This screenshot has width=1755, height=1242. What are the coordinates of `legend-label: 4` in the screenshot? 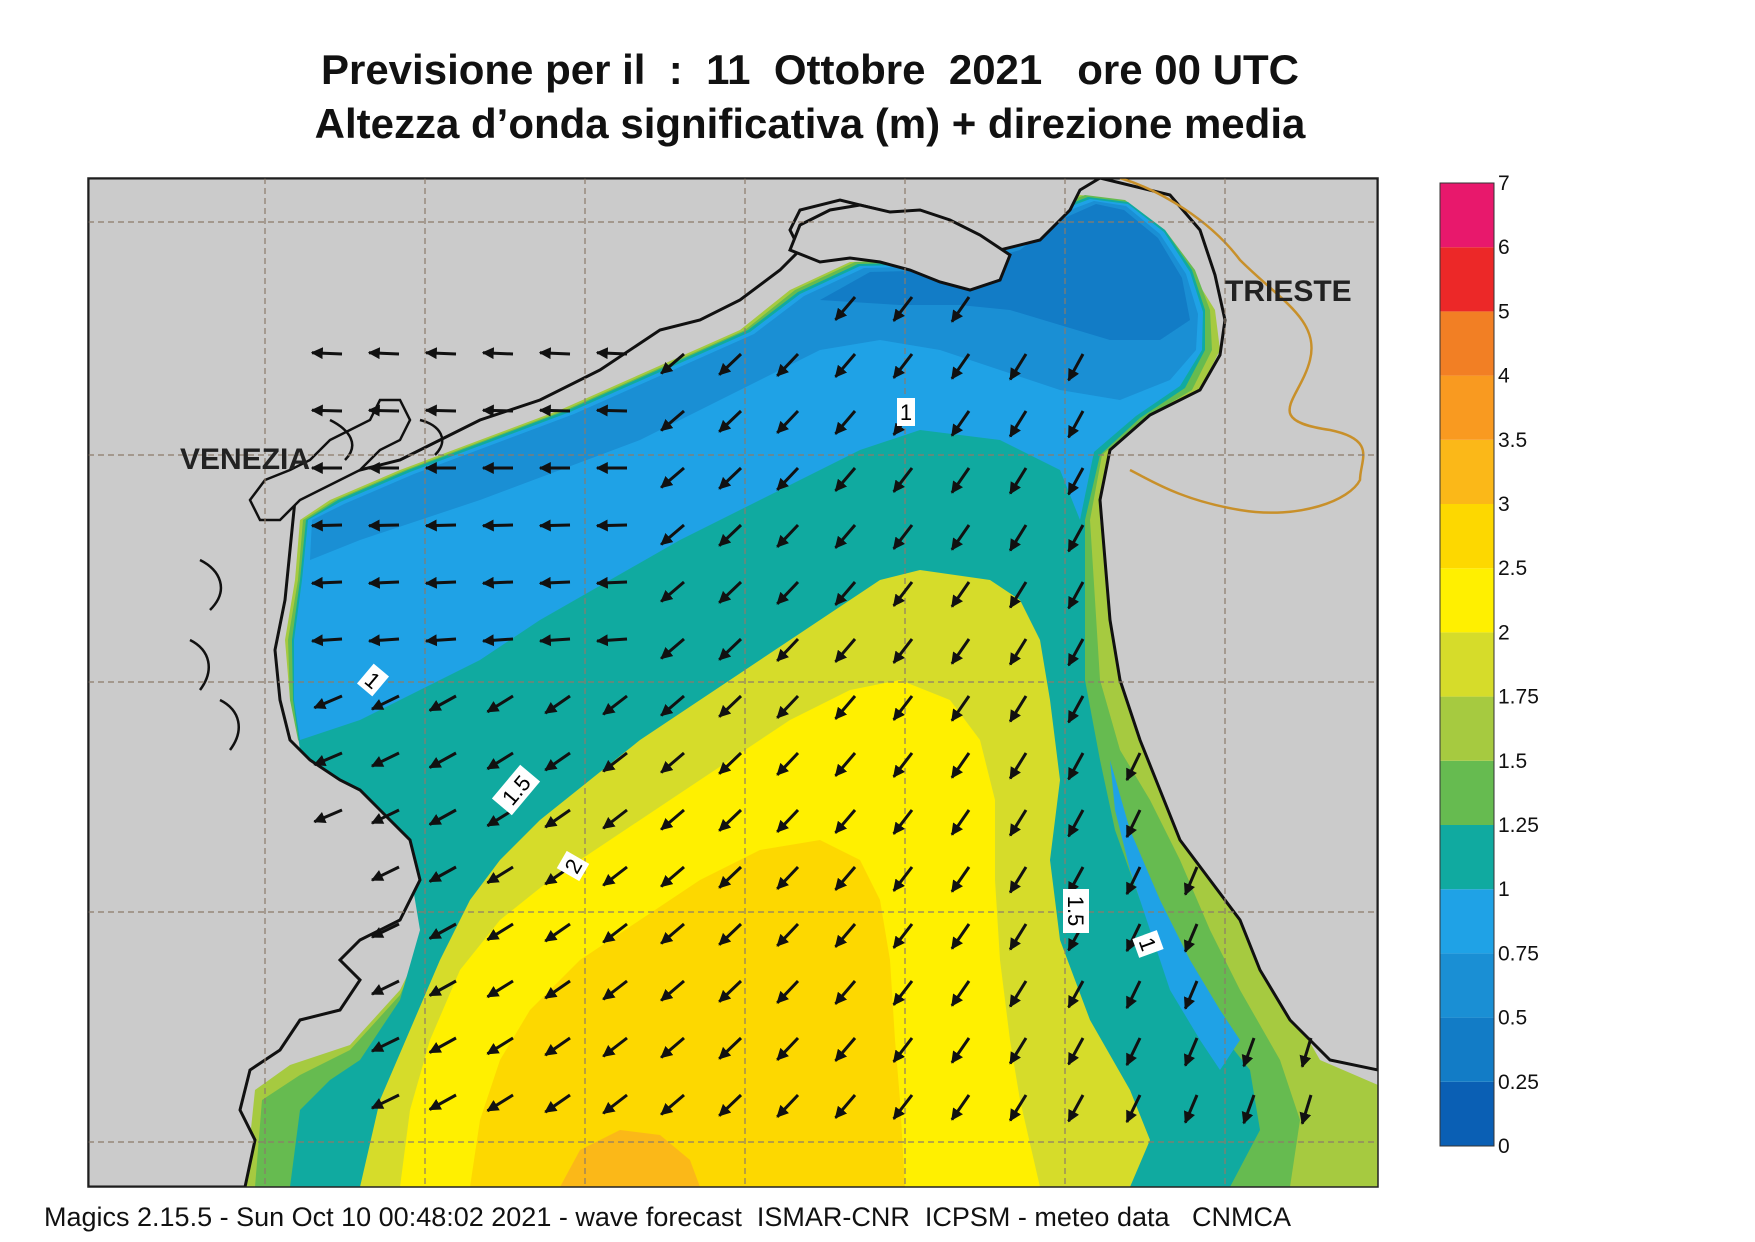 It's located at (1504, 376).